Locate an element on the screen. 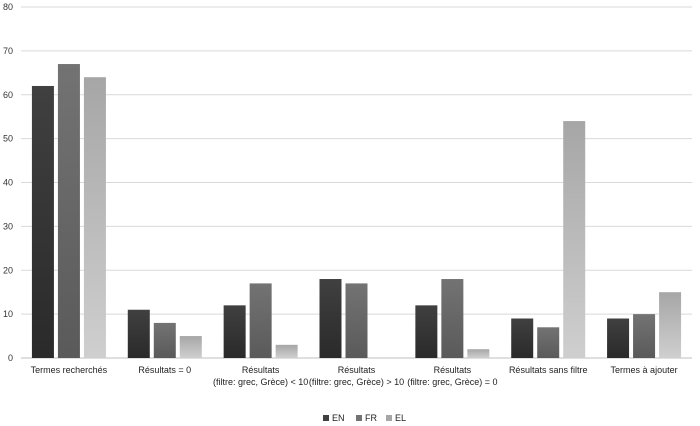 This screenshot has height=426, width=700. category-label: Résultats (filtre: grec, Grèce) > 10 is located at coordinates (356, 376).